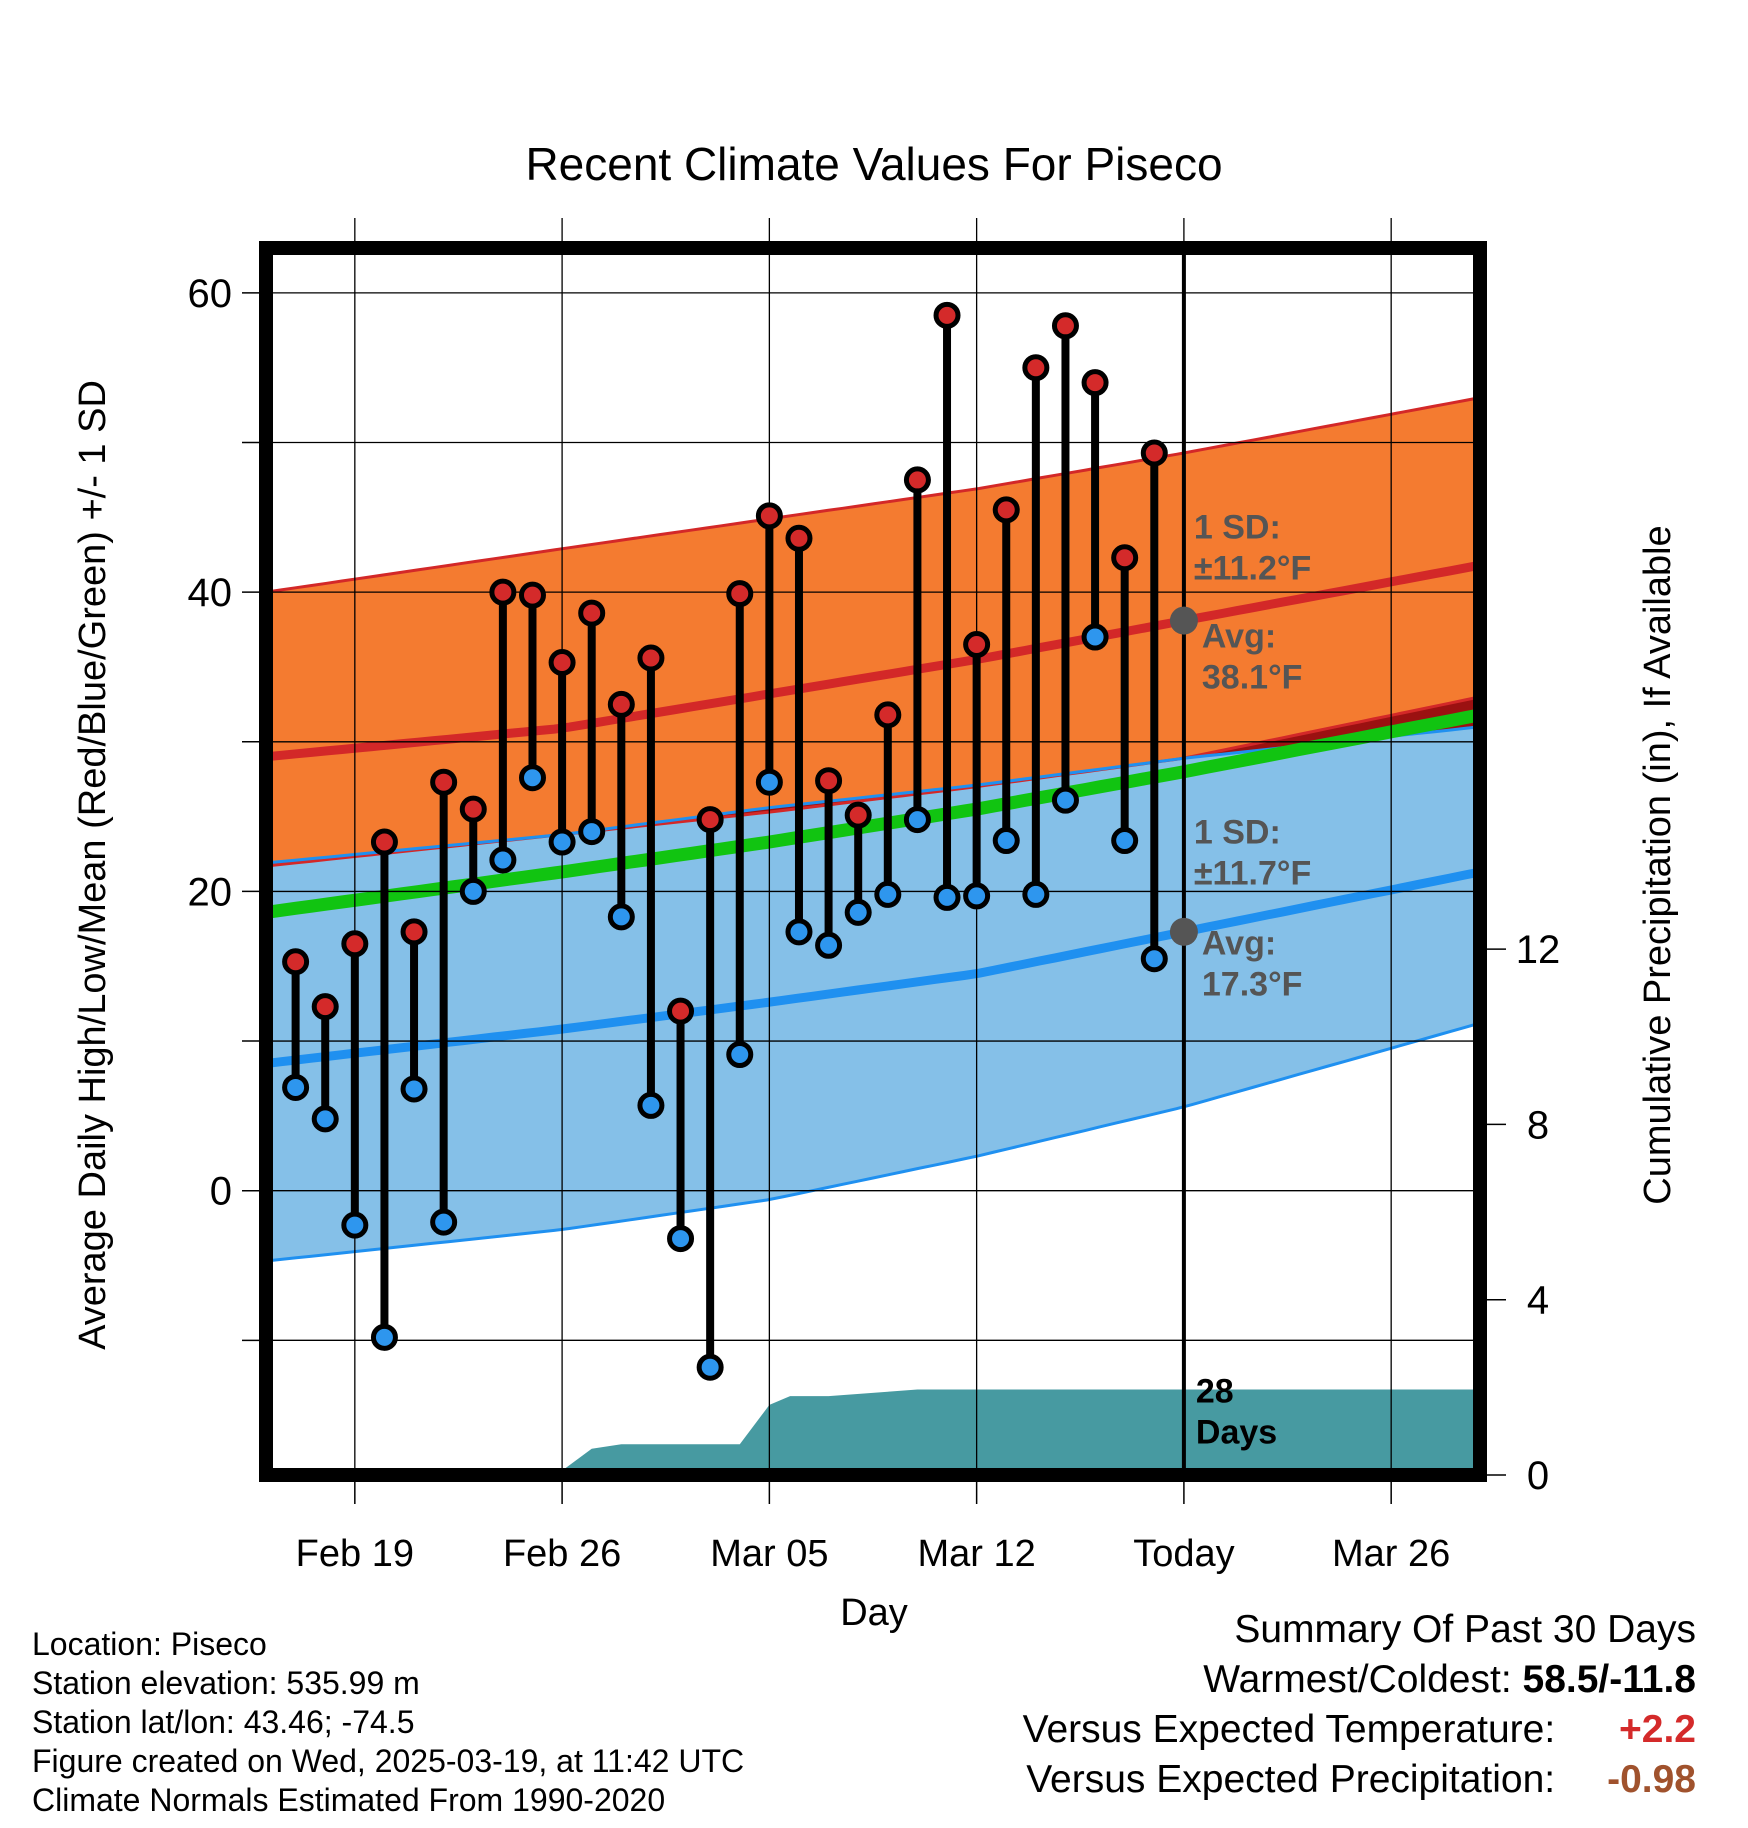  I want to click on elevation-text: Station elevation: 535.99 m, so click(226, 1683).